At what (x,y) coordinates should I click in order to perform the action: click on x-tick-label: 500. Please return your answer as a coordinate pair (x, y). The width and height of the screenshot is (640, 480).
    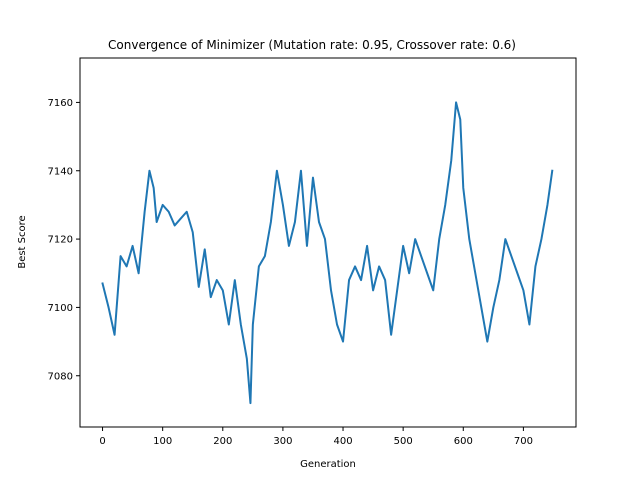
    Looking at the image, I should click on (403, 441).